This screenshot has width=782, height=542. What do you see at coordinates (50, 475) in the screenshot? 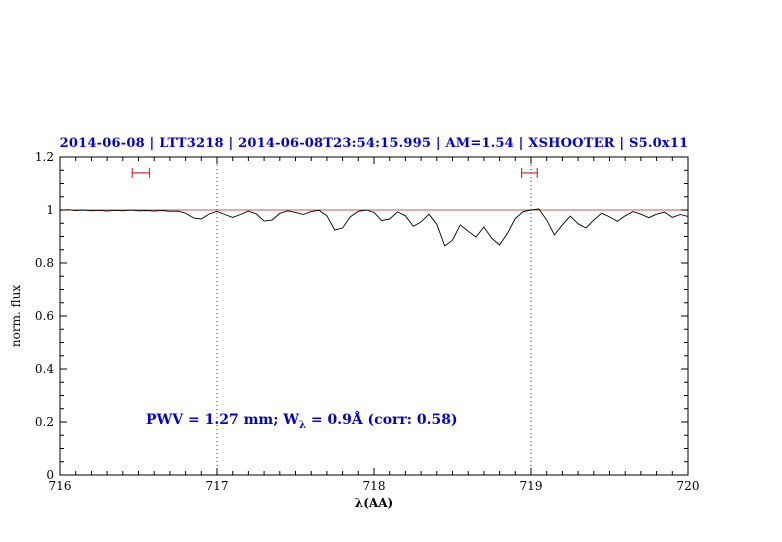
I see `y-tick-label: 0` at bounding box center [50, 475].